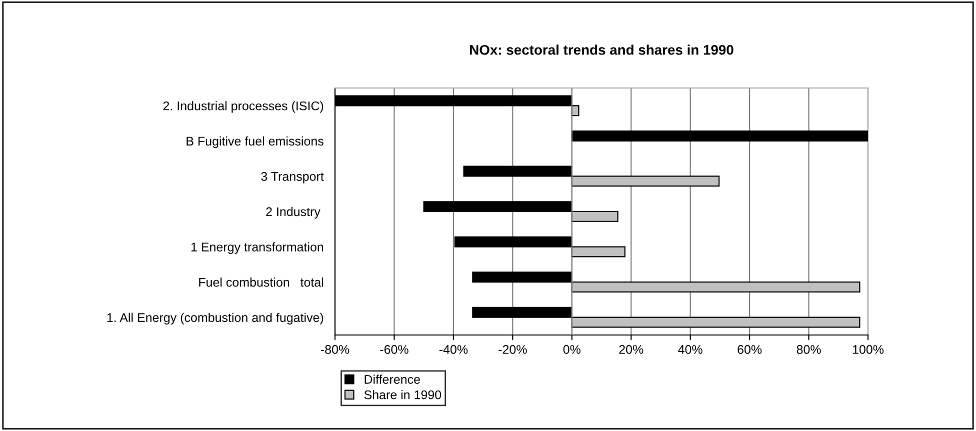 The image size is (976, 431). Describe the element at coordinates (215, 318) in the screenshot. I see `y-tick-label: 1. All Energy (combustion and fugative)` at that location.